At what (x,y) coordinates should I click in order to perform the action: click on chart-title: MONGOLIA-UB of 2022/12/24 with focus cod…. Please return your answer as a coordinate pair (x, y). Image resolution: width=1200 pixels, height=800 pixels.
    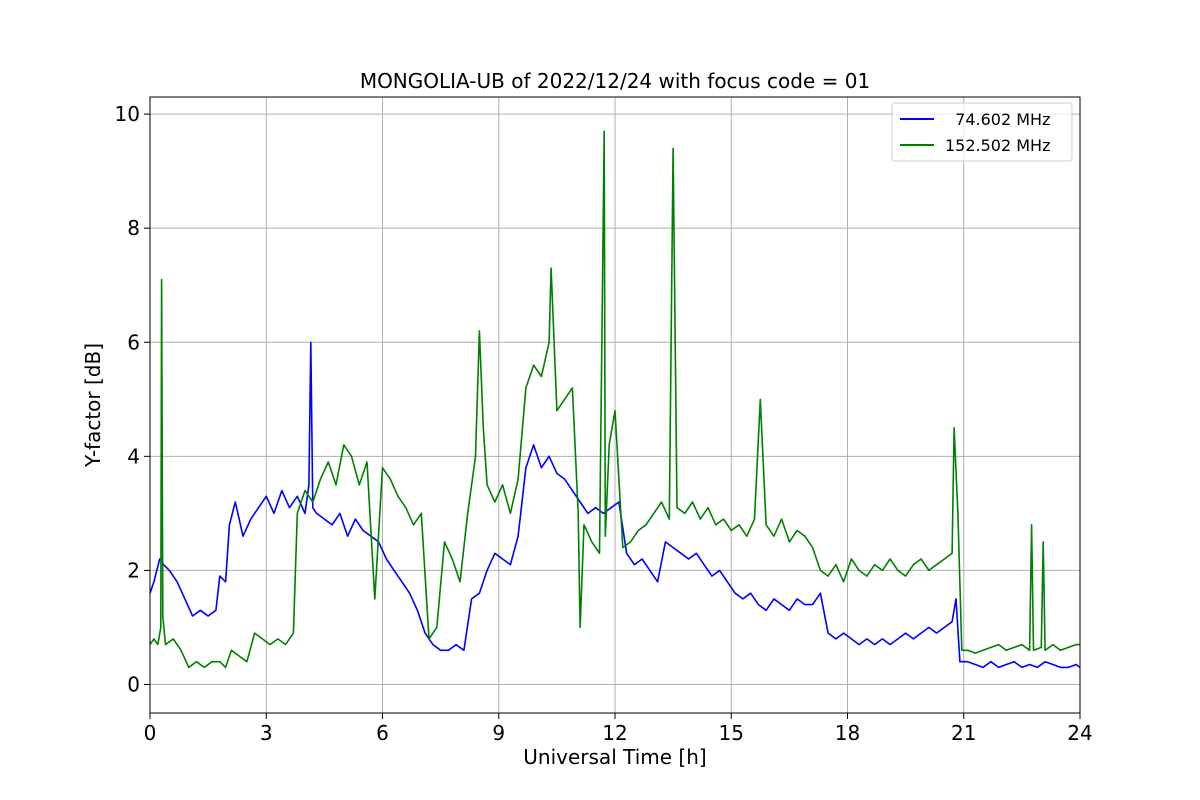
    Looking at the image, I should click on (615, 81).